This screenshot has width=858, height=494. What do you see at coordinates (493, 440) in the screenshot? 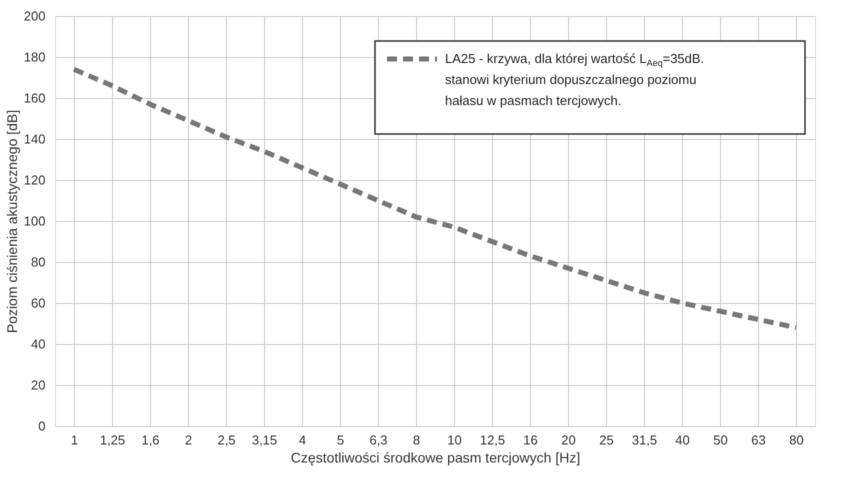
I see `x-tick-label: 12,5` at bounding box center [493, 440].